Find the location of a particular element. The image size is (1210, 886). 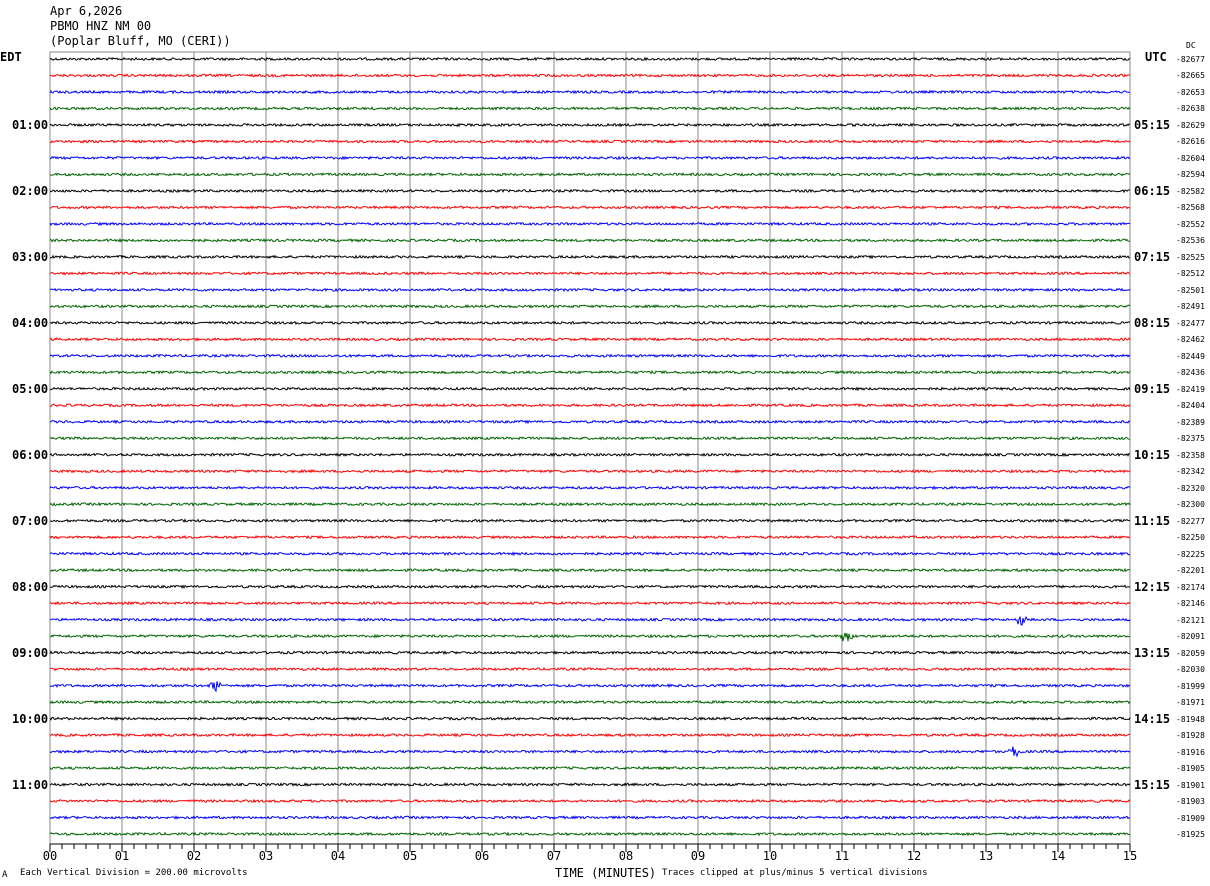

dc-offset-label: -82536 is located at coordinates (1190, 241).